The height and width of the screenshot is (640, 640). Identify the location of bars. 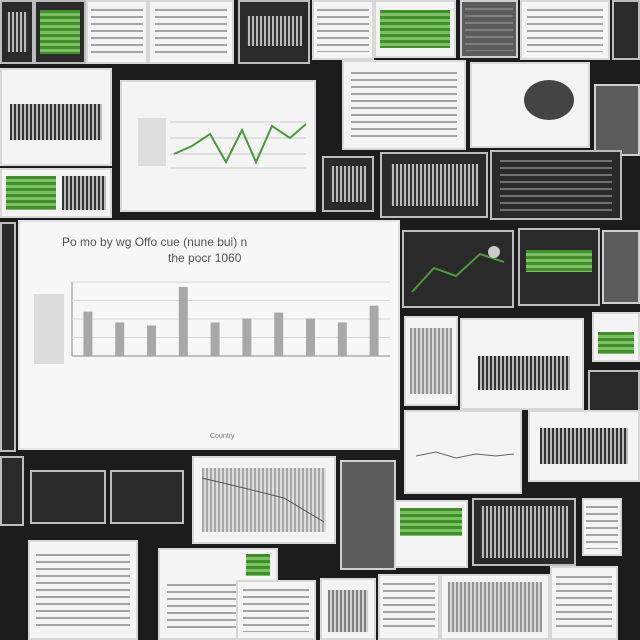
(231, 321).